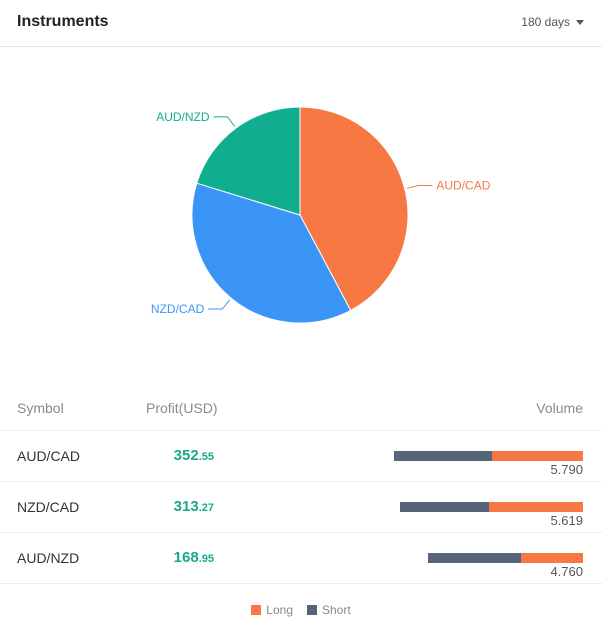 The width and height of the screenshot is (602, 636). I want to click on profit-cell: 352.55, so click(180, 456).